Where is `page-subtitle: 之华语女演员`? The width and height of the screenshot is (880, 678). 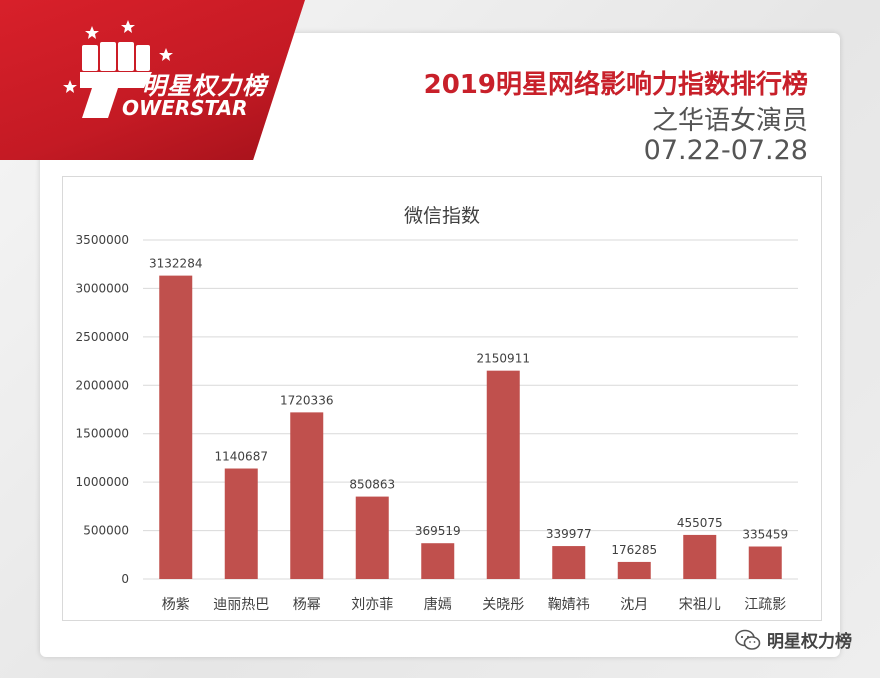
page-subtitle: 之华语女演员 is located at coordinates (729, 121).